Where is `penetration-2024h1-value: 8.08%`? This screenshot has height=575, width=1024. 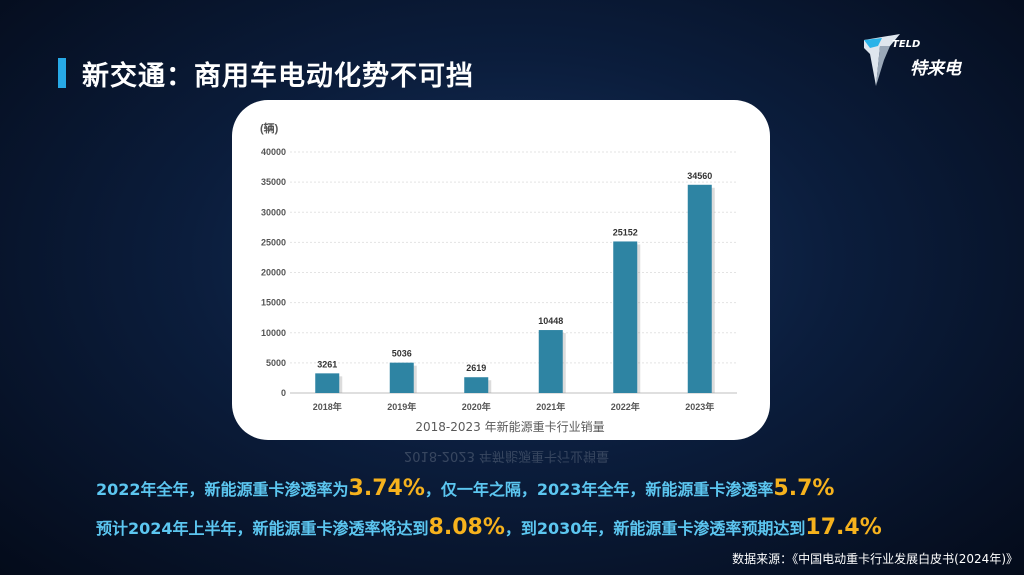 penetration-2024h1-value: 8.08% is located at coordinates (466, 527).